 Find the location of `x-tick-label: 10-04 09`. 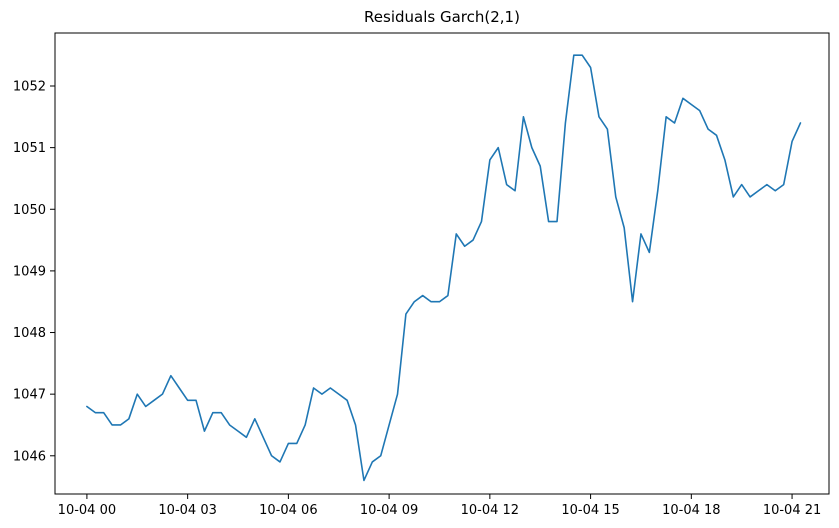

x-tick-label: 10-04 09 is located at coordinates (389, 510).